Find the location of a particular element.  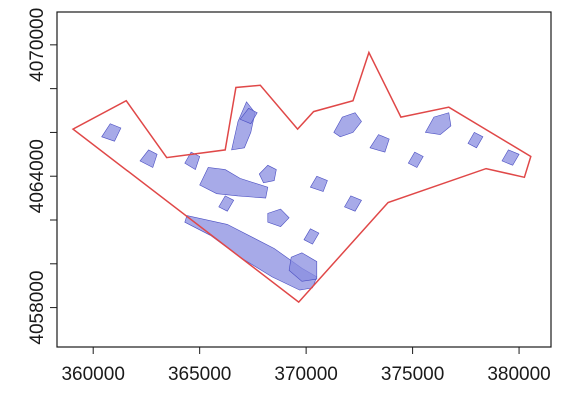

x-axis: 360000 365000 370000 375000 380000 is located at coordinates (306, 365).